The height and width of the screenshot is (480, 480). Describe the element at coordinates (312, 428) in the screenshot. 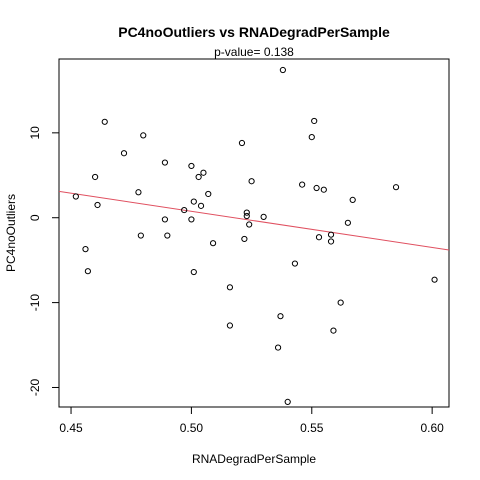

I see `x-tick-label: 0.55` at that location.